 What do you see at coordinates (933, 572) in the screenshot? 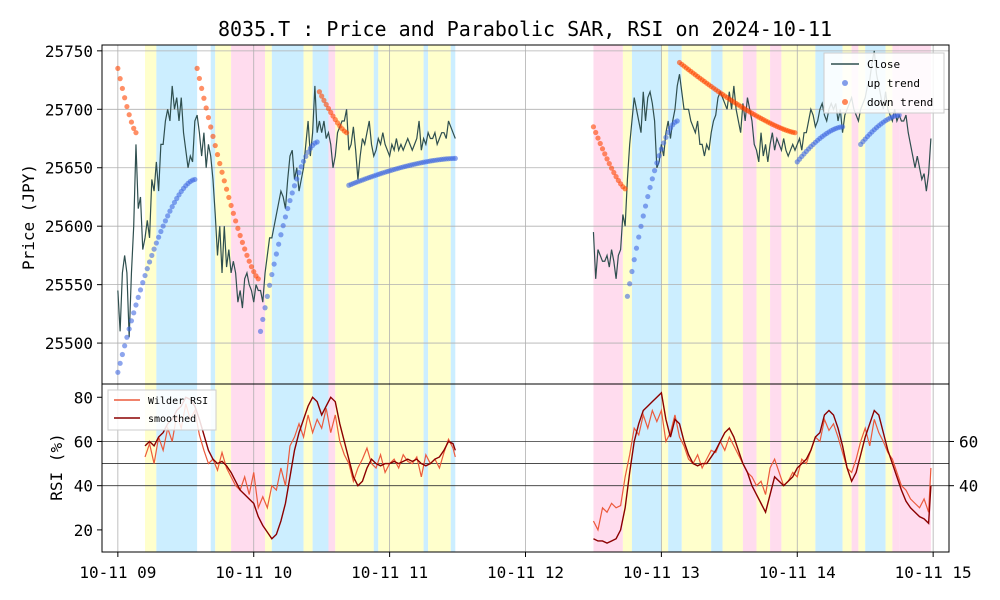
I see `x-tick-label: 10-11 15` at bounding box center [933, 572].